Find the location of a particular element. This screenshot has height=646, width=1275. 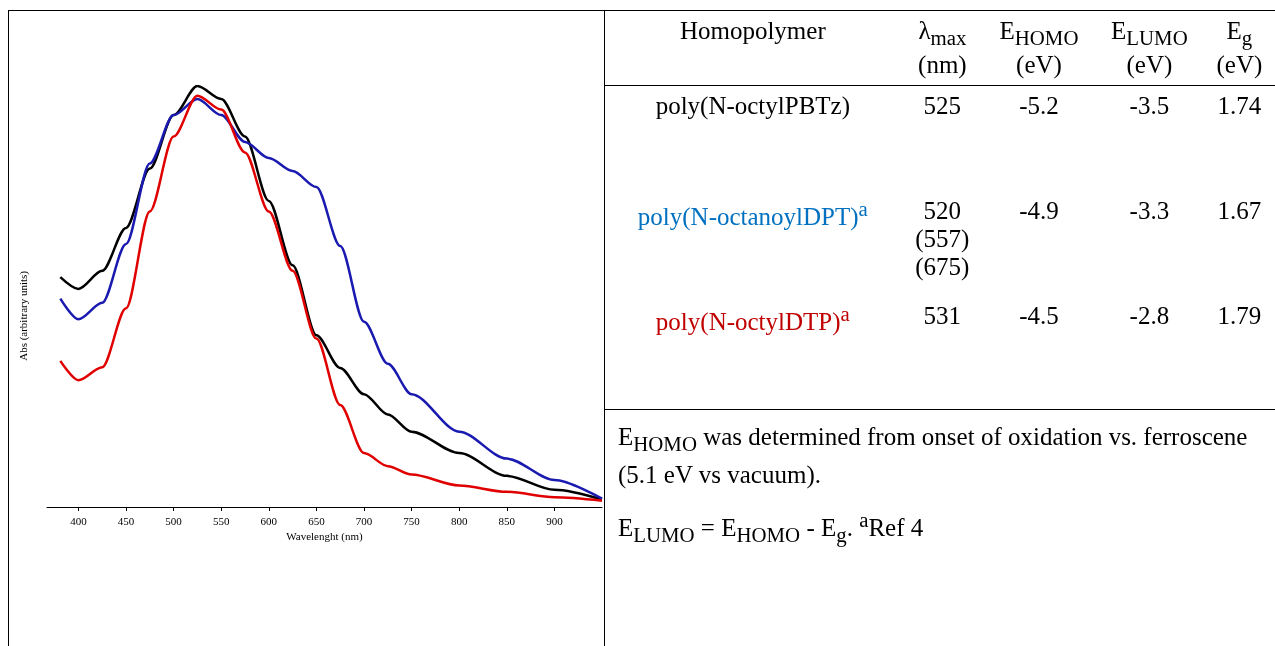

text: 1.74 is located at coordinates (1239, 105).